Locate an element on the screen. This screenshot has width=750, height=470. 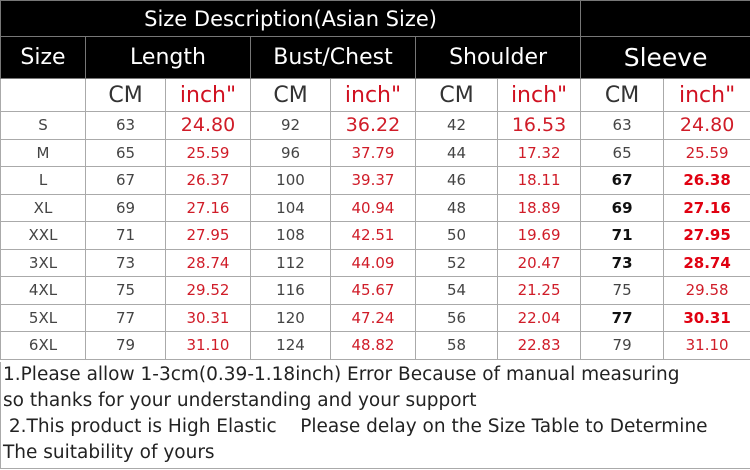
inch-cell: 22.04 is located at coordinates (539, 317).